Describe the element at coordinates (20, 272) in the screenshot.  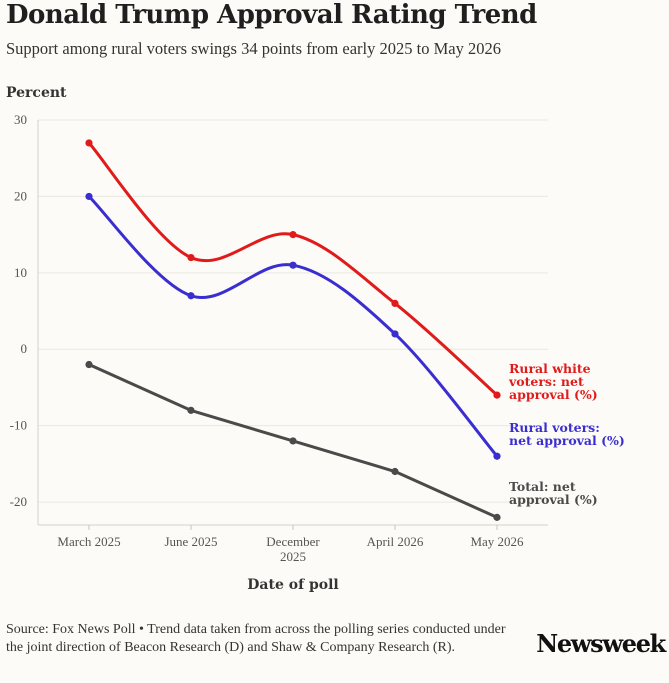
I see `y-tick-label: 10` at that location.